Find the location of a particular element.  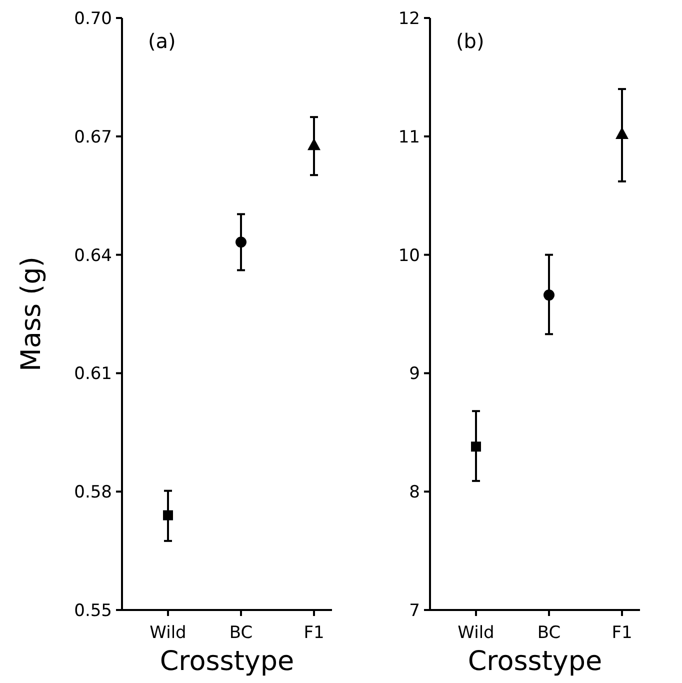

y-tick-label: 0.61 is located at coordinates (93, 374).